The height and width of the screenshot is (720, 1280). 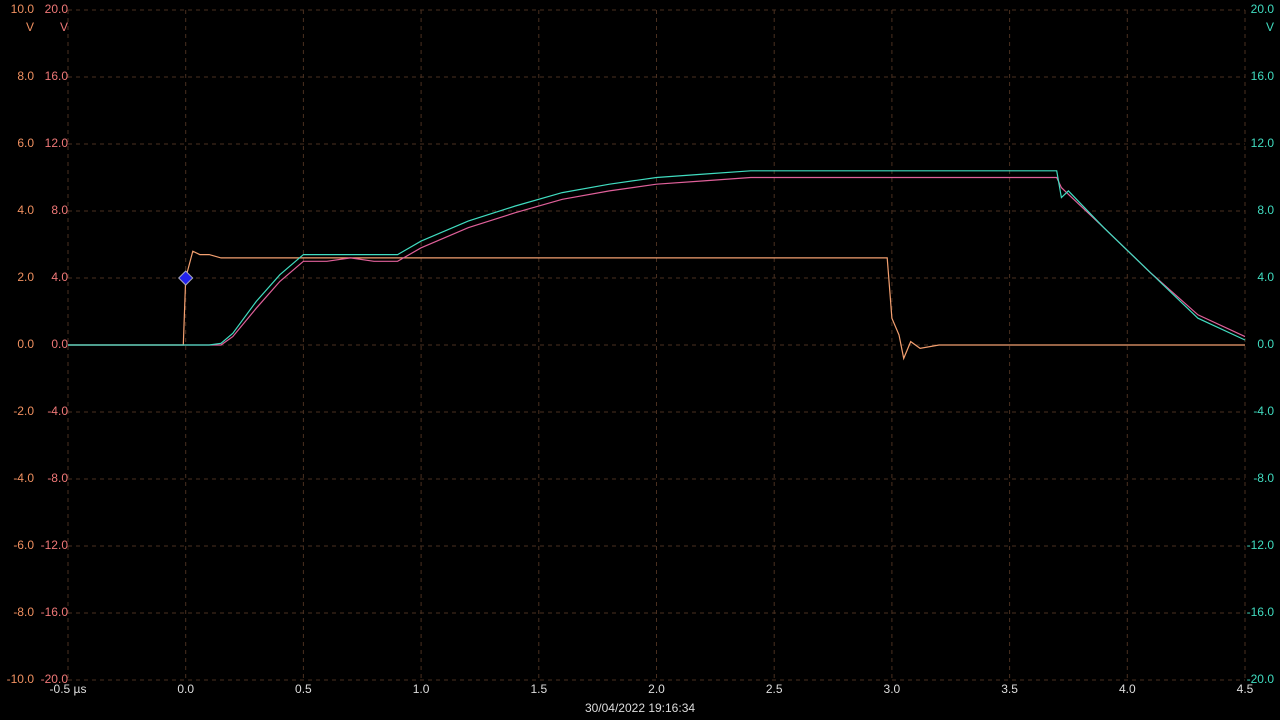 I want to click on y3-tick-label: 4.0, so click(x=59, y=277).